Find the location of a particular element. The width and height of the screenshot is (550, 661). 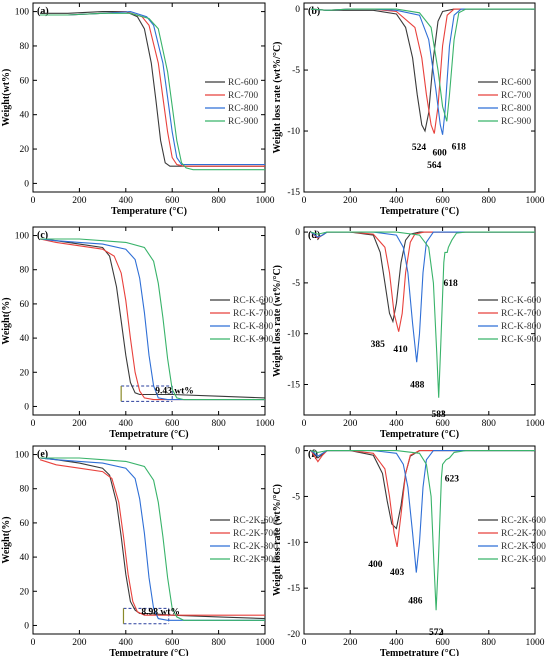

peak-label: 564 is located at coordinates (434, 166).